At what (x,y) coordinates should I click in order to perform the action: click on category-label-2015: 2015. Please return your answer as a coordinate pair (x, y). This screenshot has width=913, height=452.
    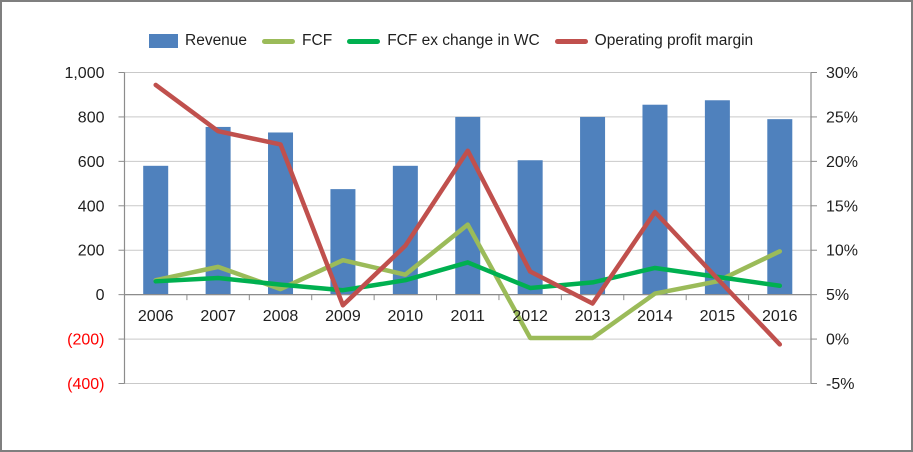
    Looking at the image, I should click on (718, 316).